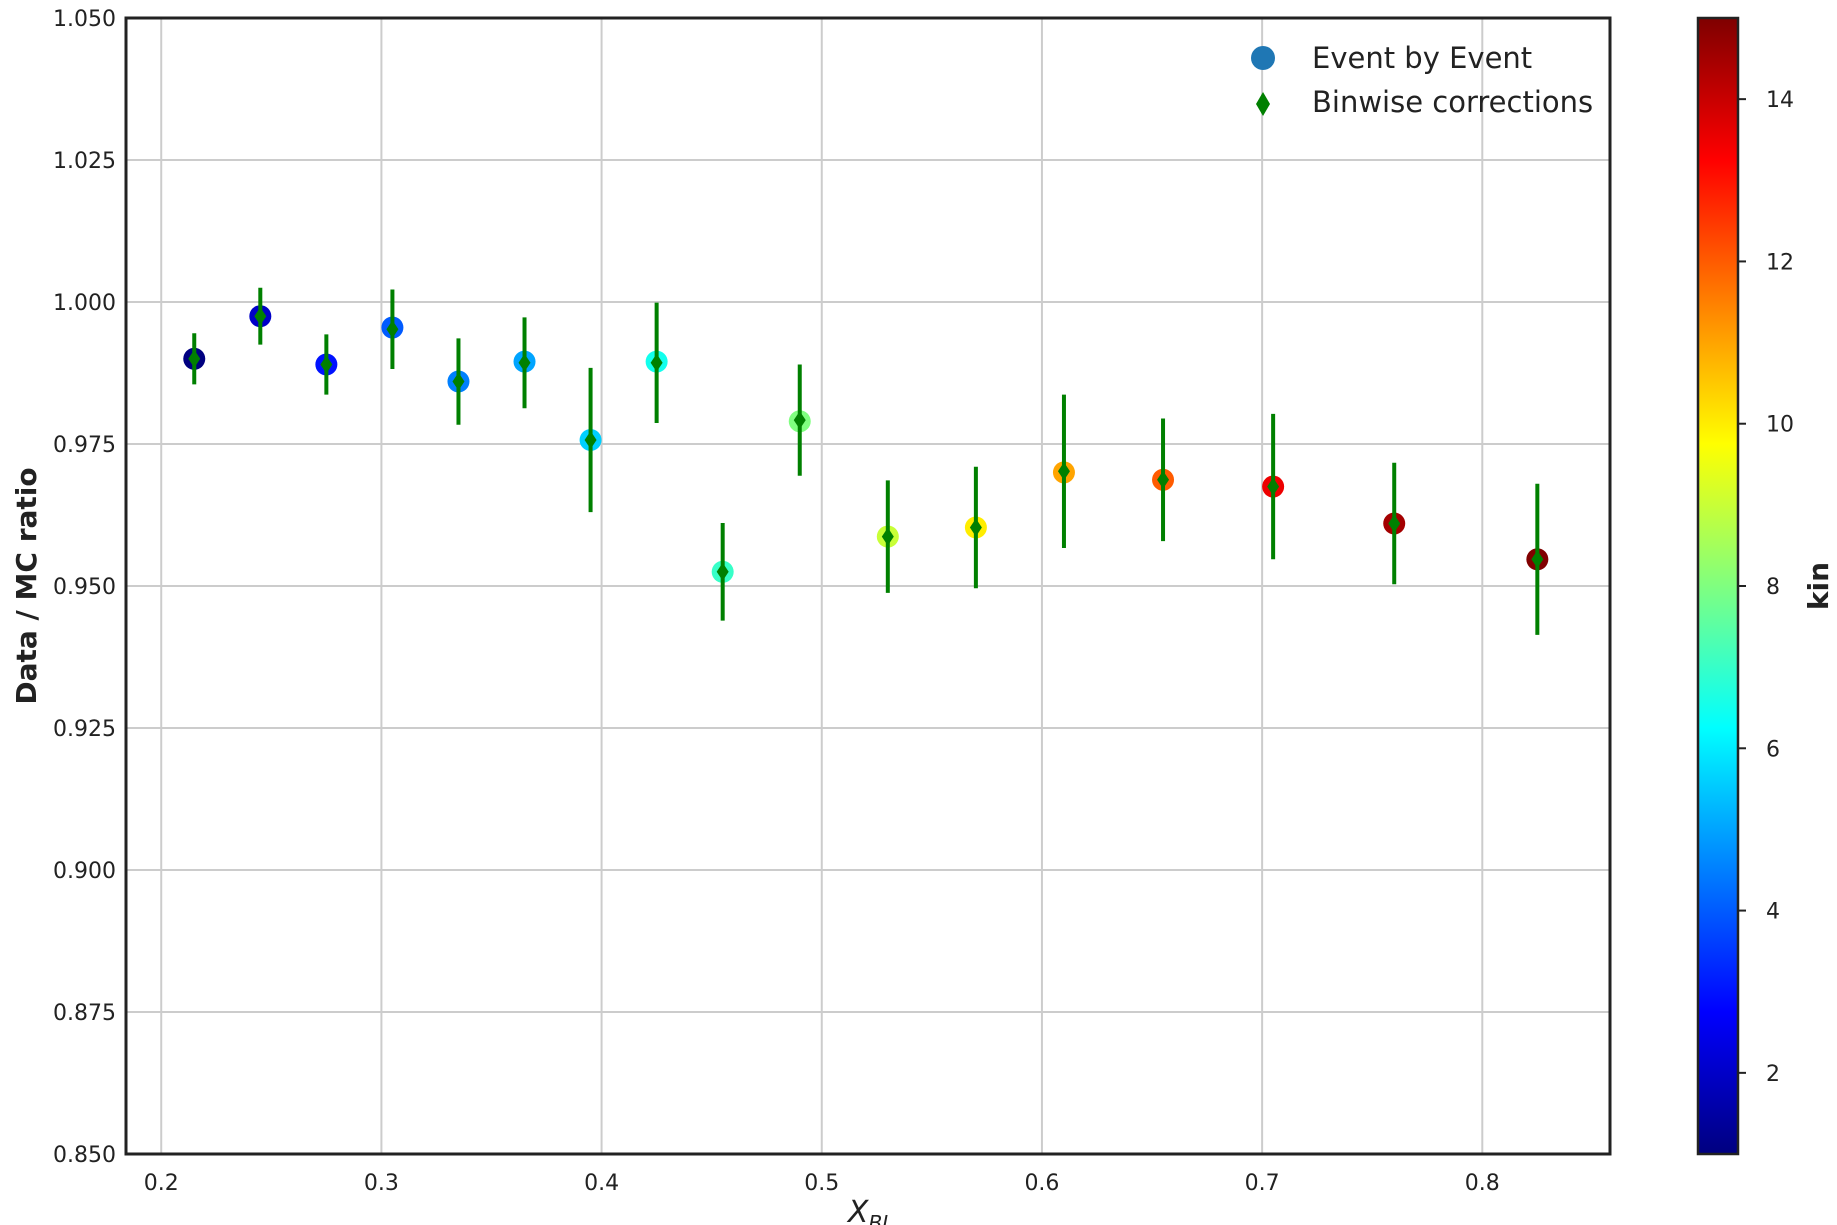 This screenshot has height=1225, width=1837. I want to click on y-tick-label: 0.850, so click(84, 1155).